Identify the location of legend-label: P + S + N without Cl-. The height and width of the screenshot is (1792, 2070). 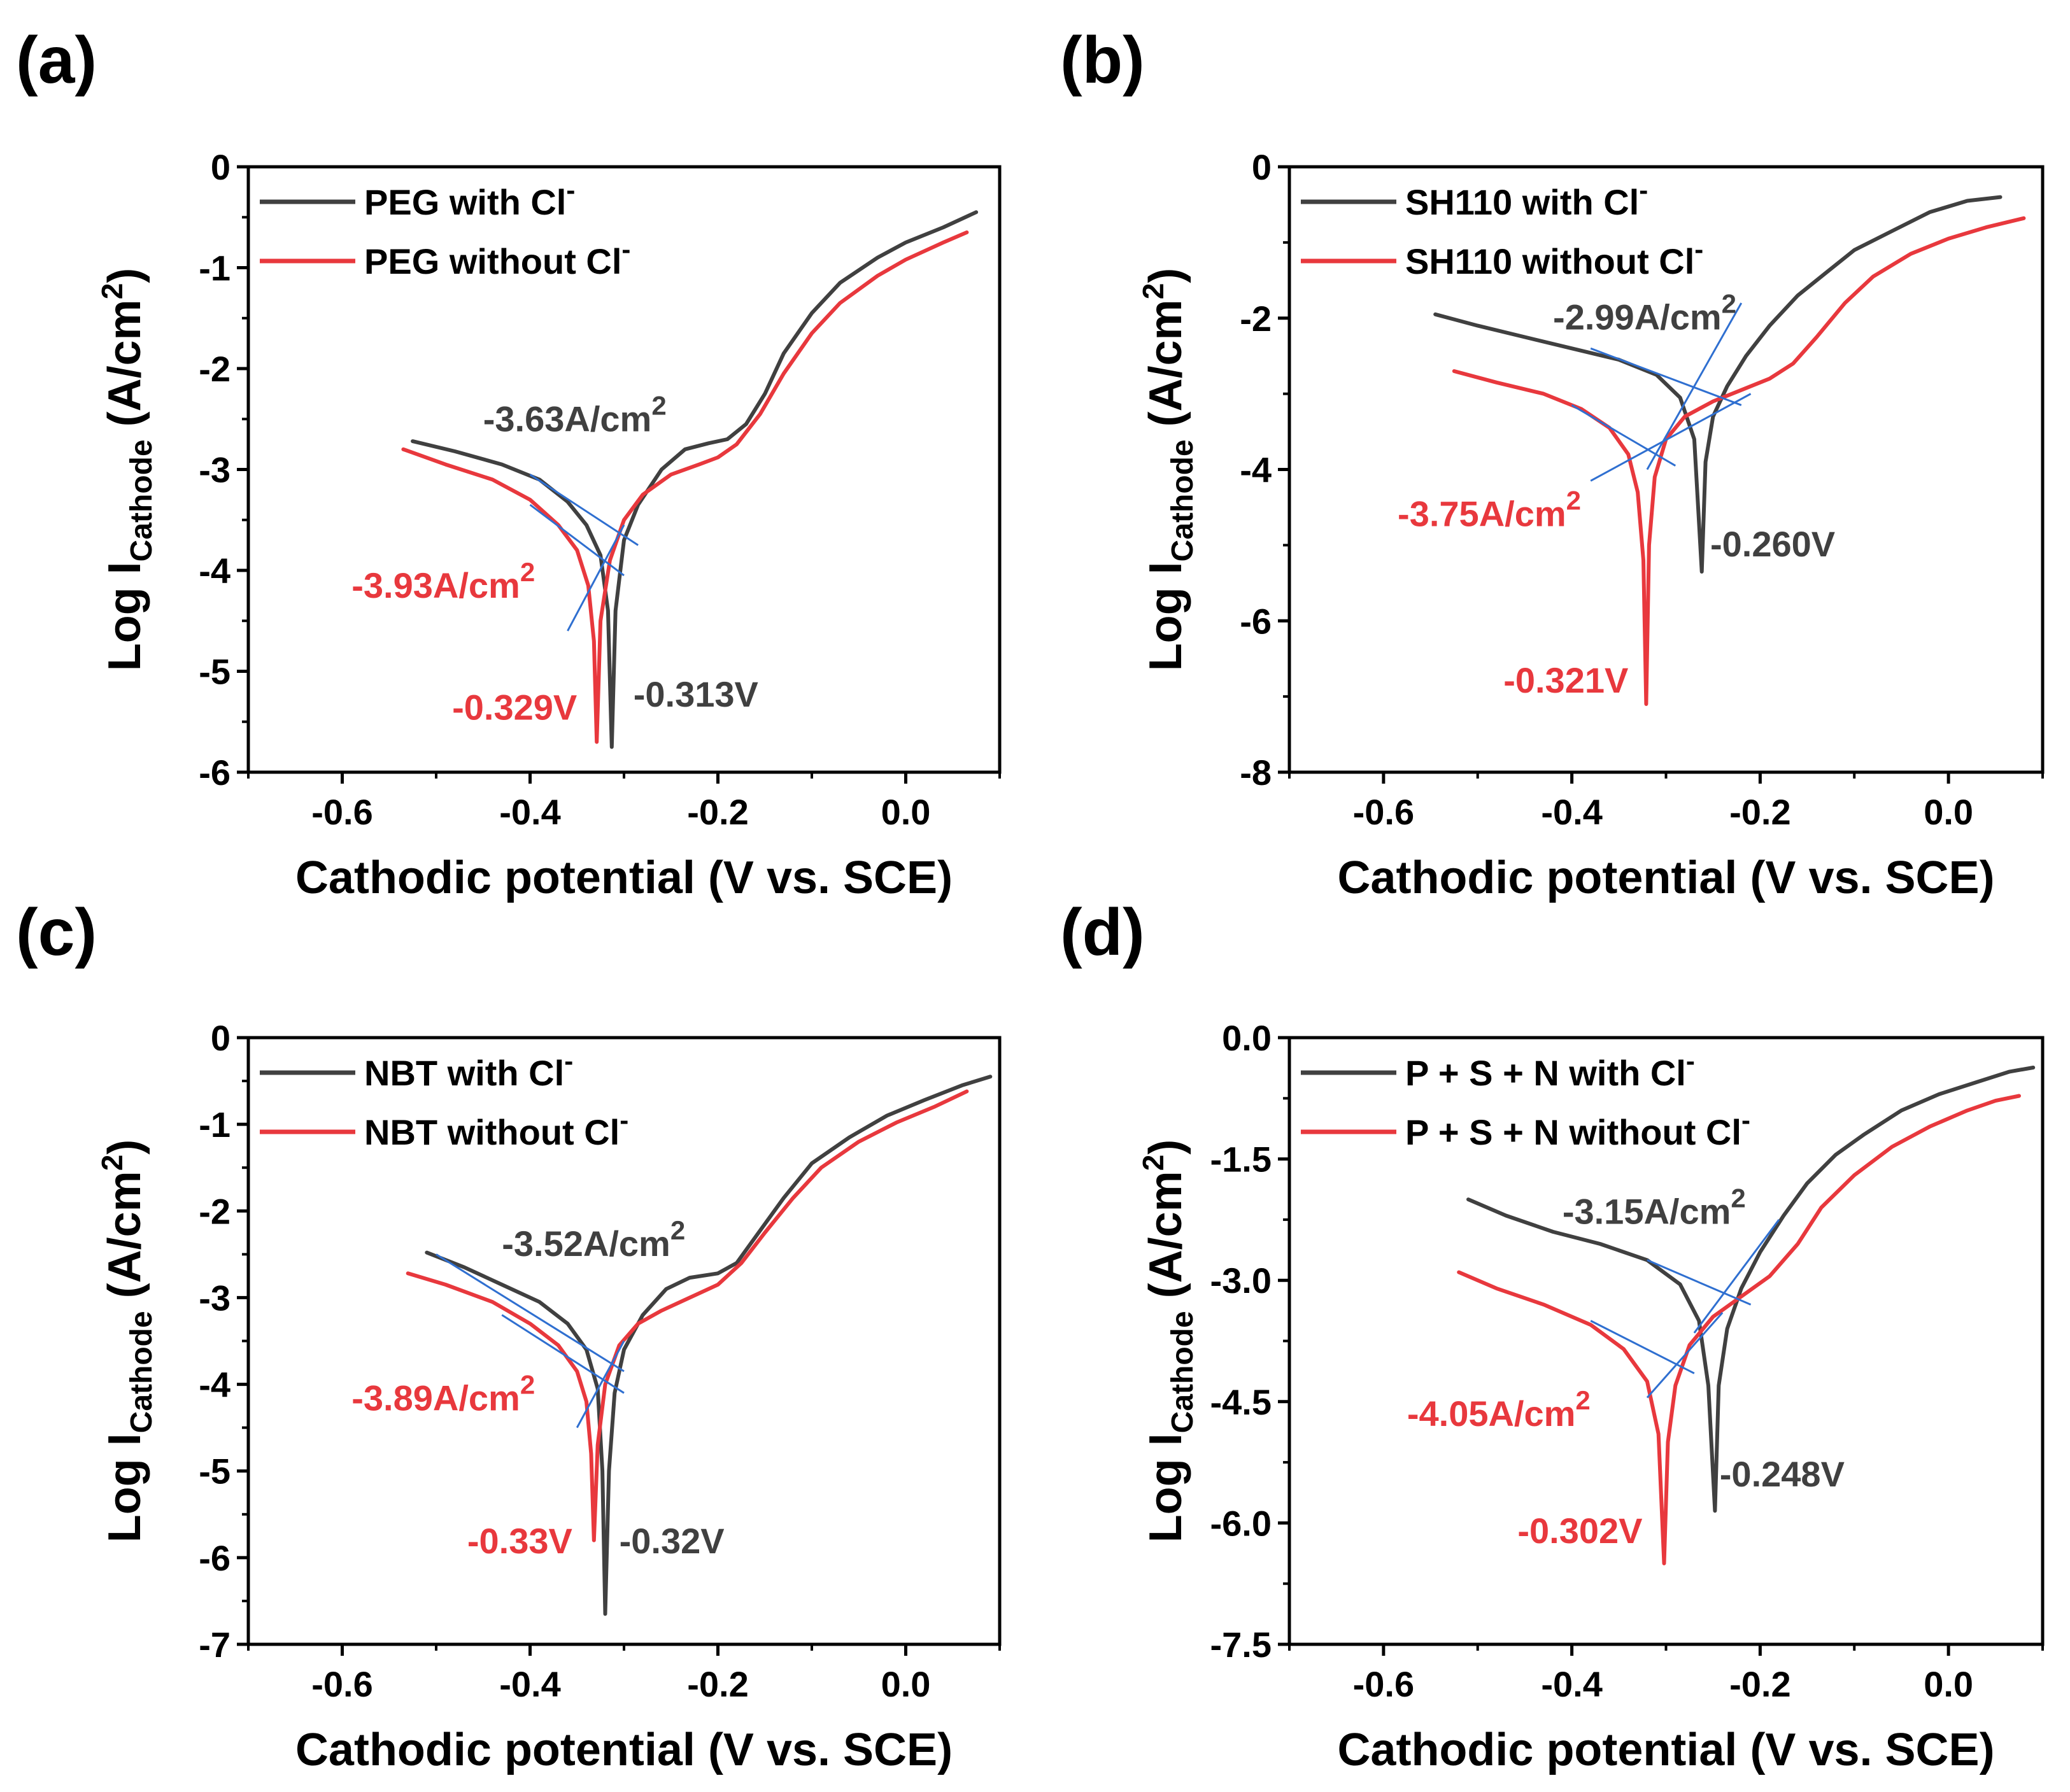
(1577, 1128).